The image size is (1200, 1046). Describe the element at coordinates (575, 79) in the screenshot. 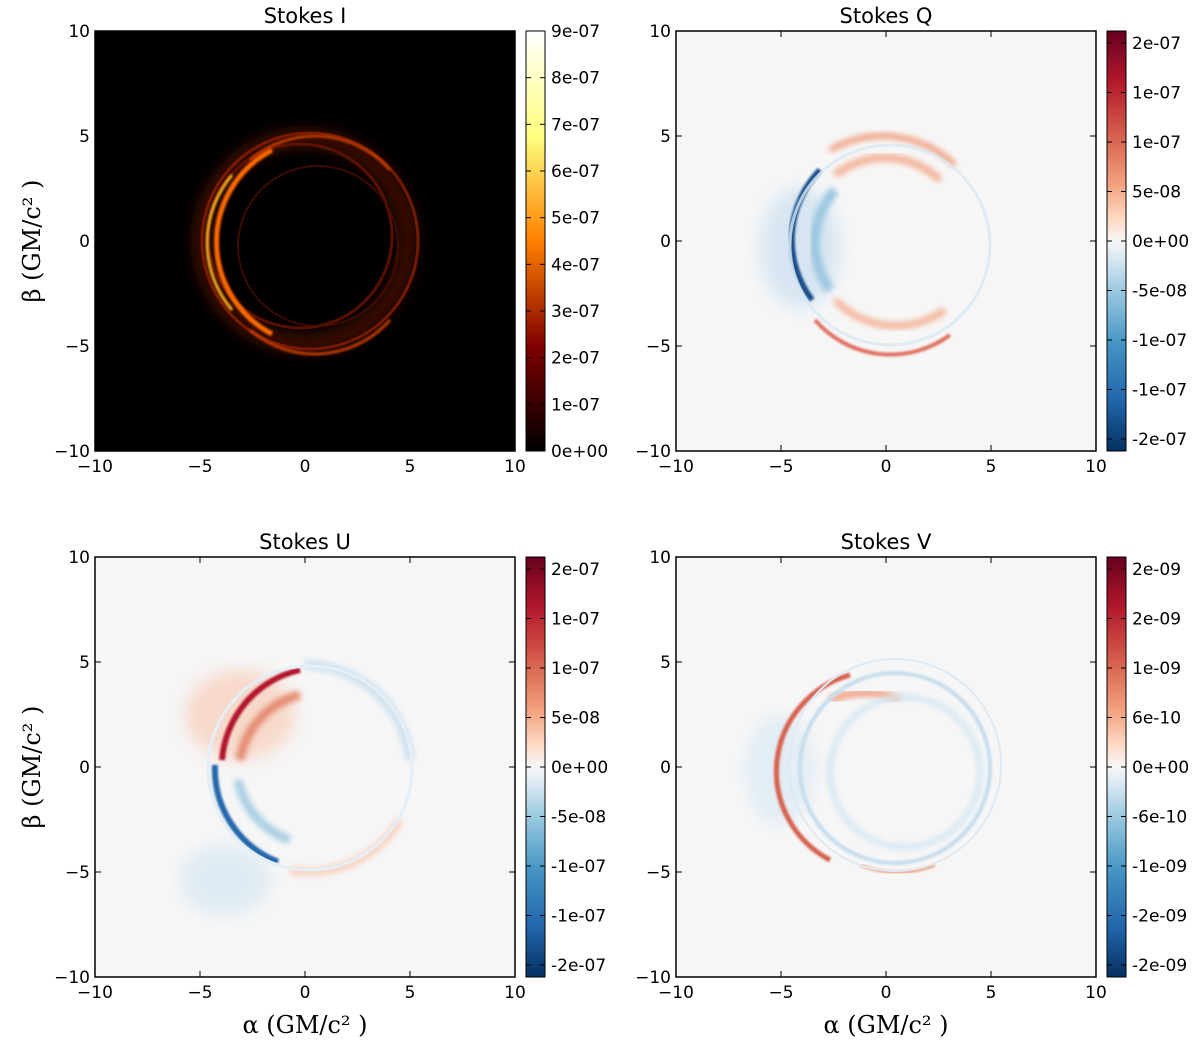

I see `colorbar-tick-label: 8e-07` at that location.